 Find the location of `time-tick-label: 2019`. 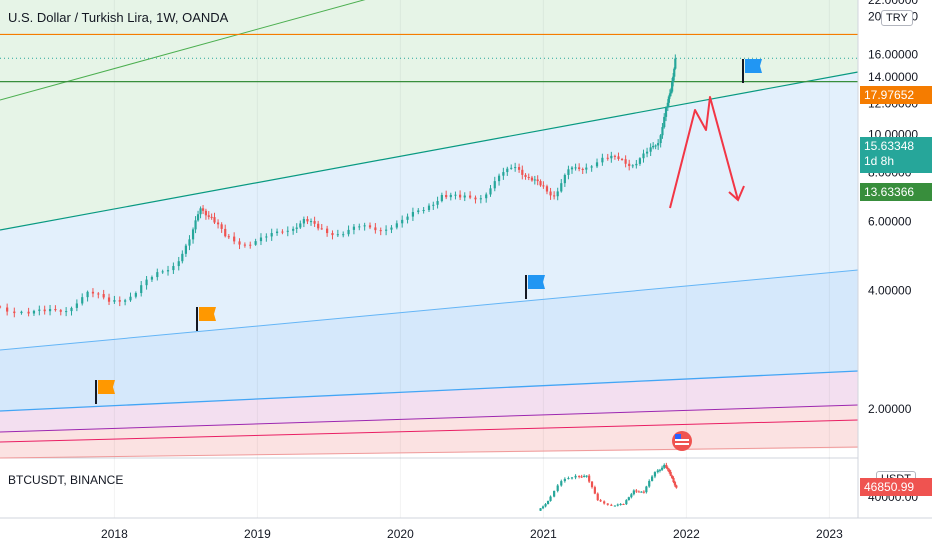

time-tick-label: 2019 is located at coordinates (257, 534).